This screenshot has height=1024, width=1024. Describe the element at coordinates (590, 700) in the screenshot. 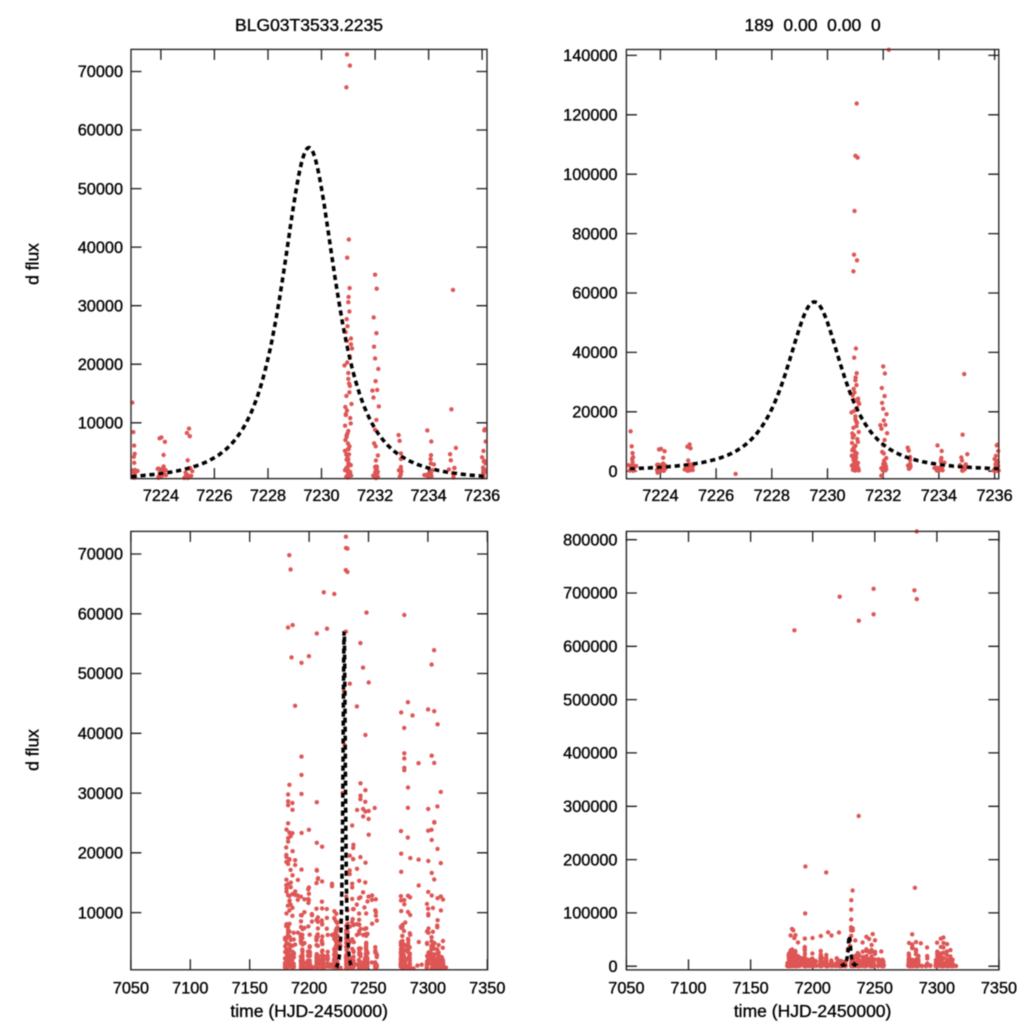

I see `svg-text: 500000` at that location.